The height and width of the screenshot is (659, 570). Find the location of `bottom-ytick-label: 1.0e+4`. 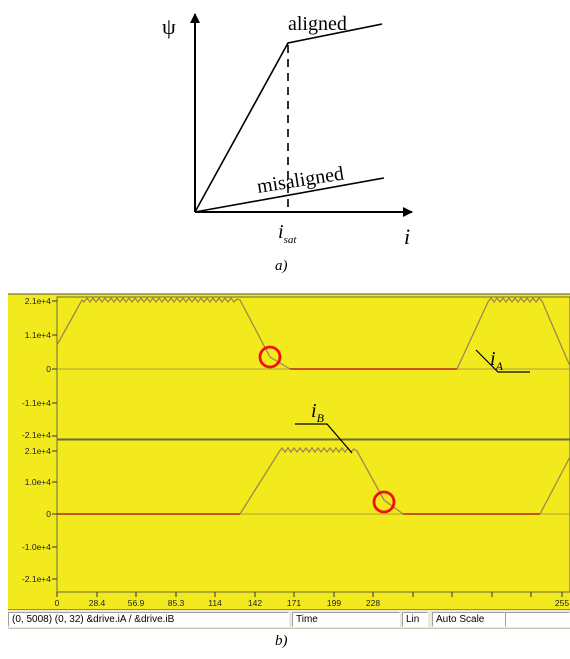

bottom-ytick-label: 1.0e+4 is located at coordinates (38, 482).